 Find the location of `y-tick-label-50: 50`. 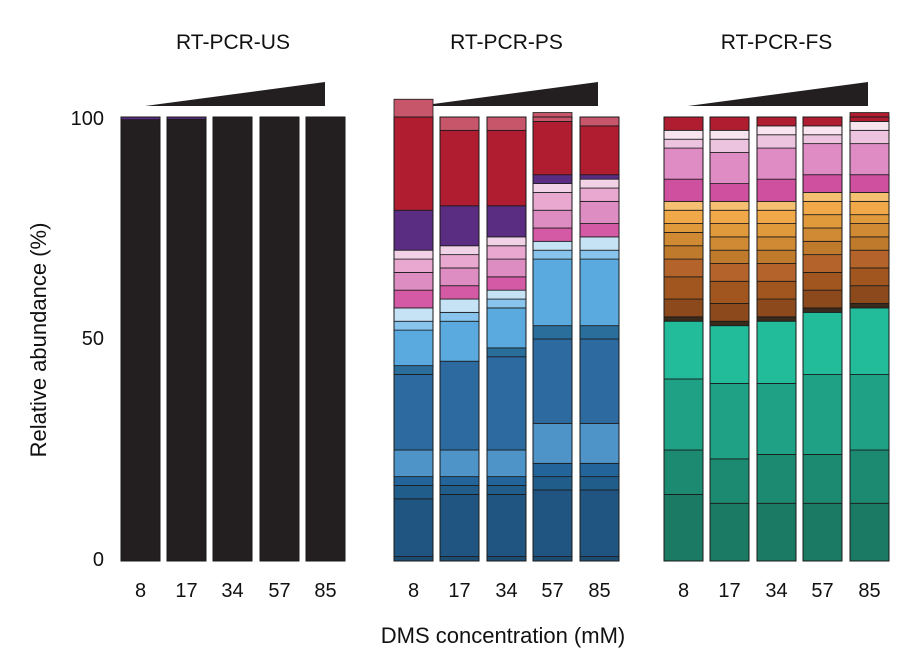

y-tick-label-50: 50 is located at coordinates (93, 339).